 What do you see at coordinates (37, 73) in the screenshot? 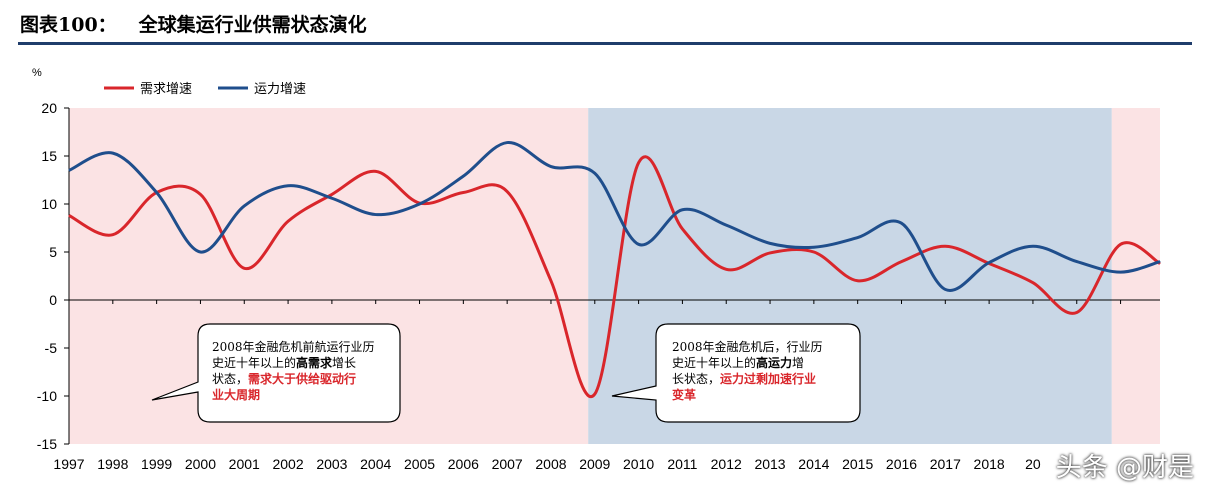
I see `y-unit-label: %` at bounding box center [37, 73].